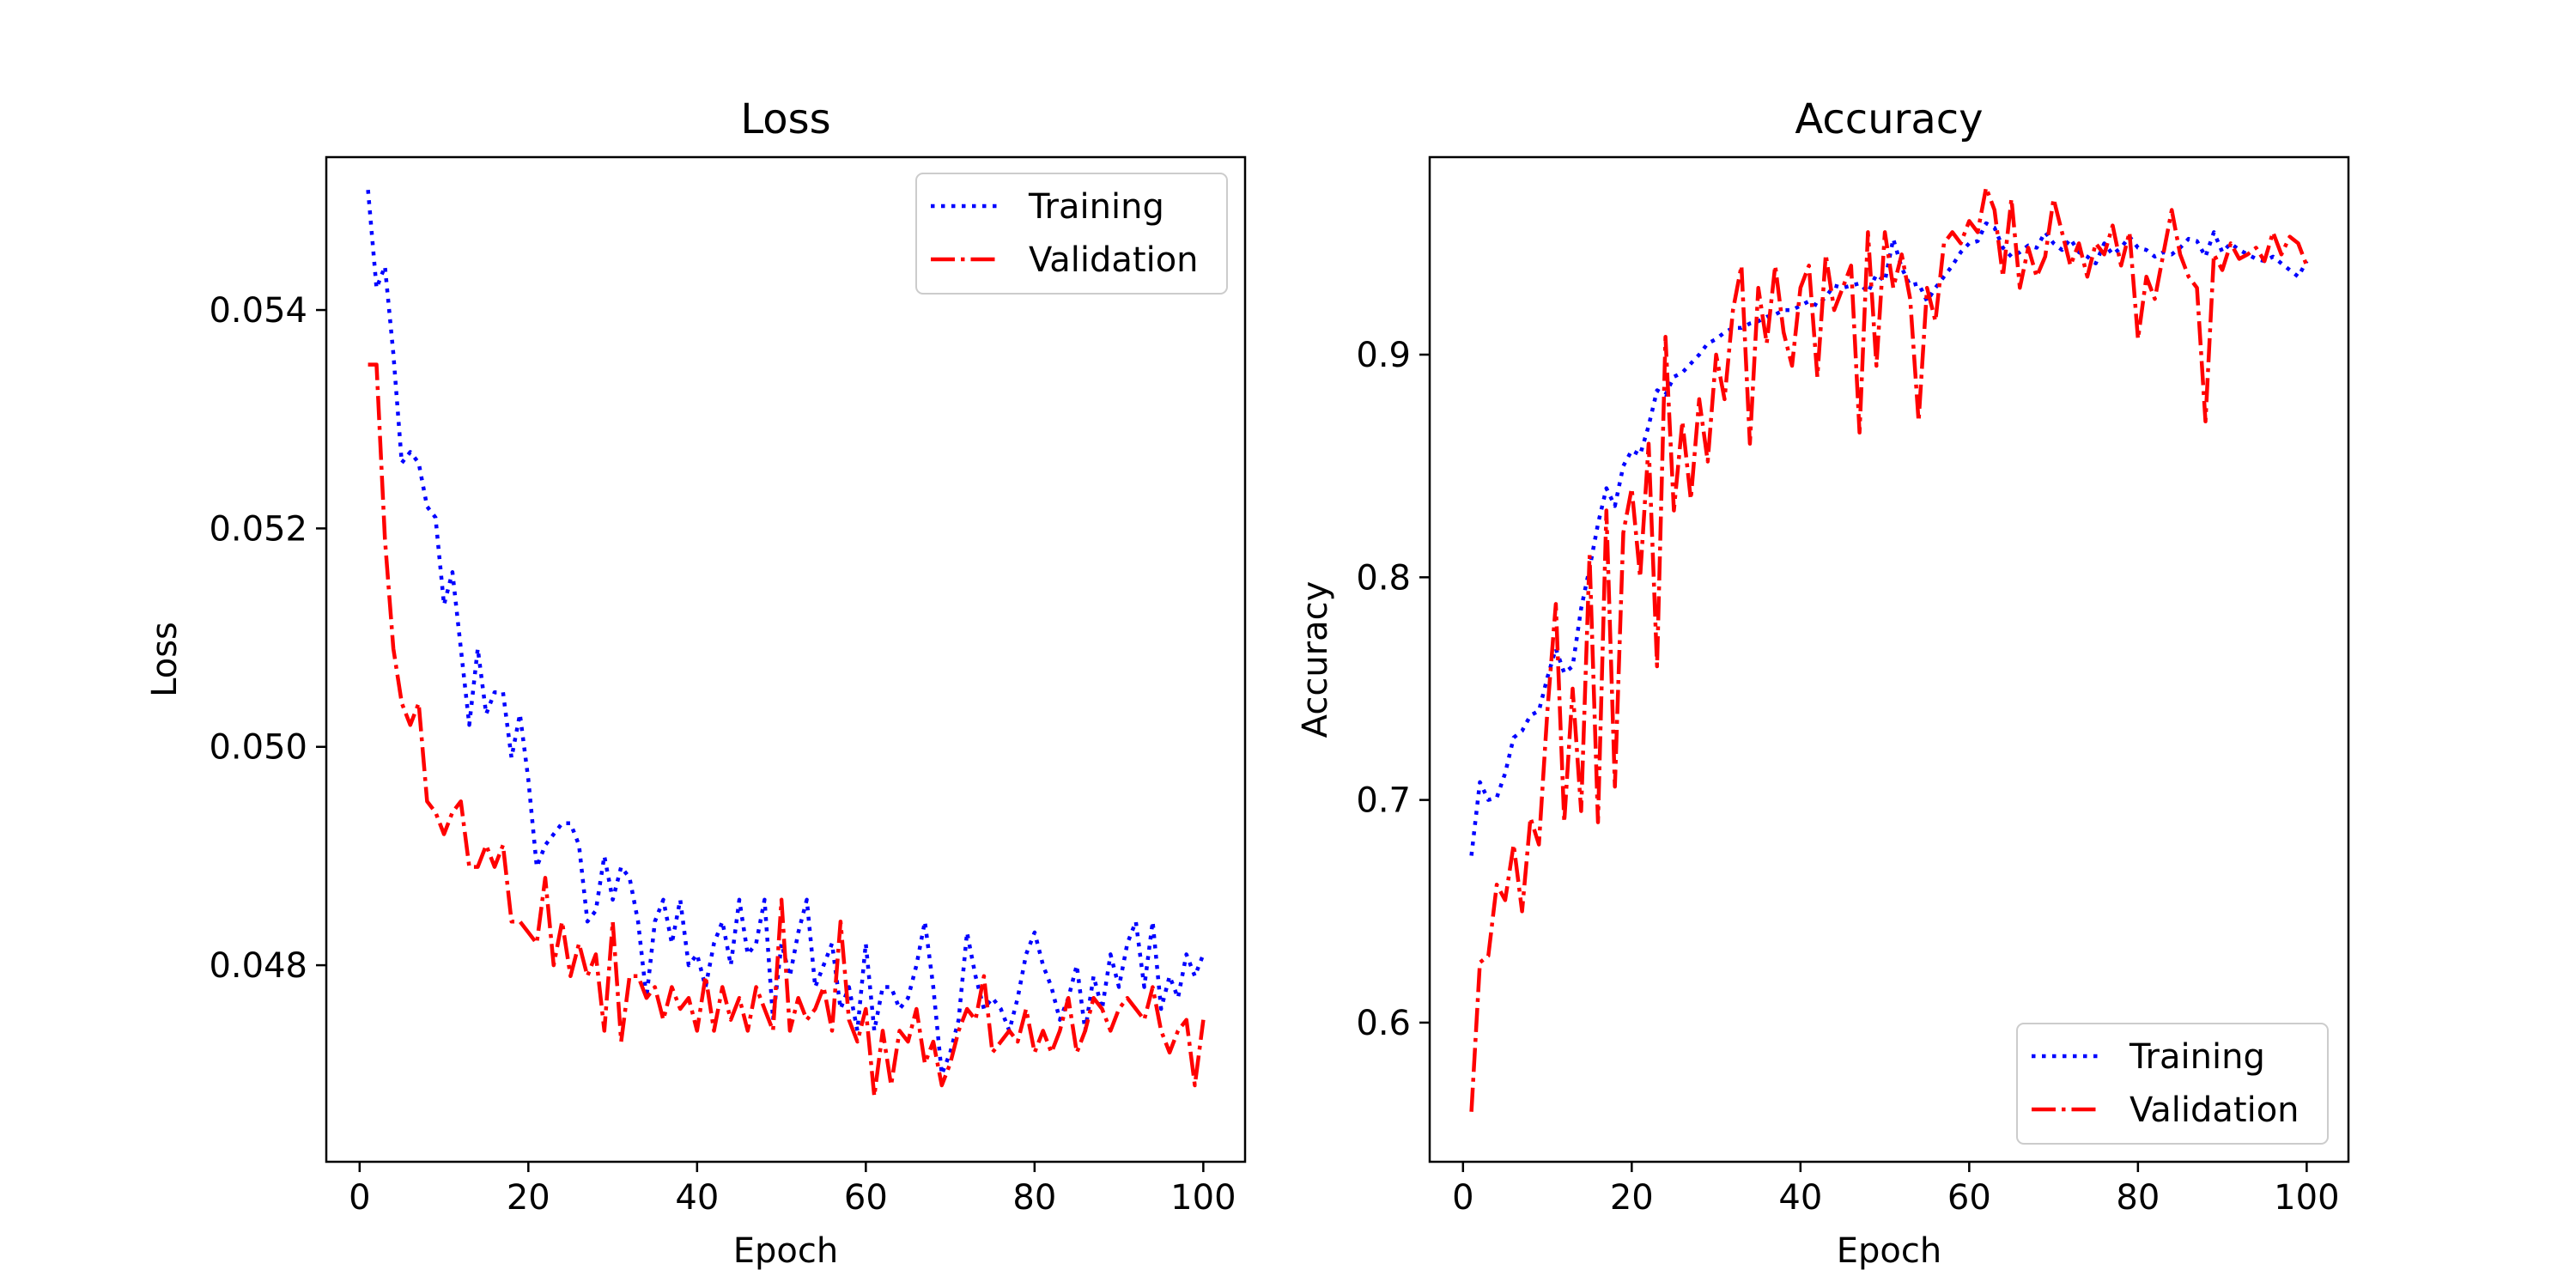  I want to click on accuracy-legend-box, so click(2172, 1084).